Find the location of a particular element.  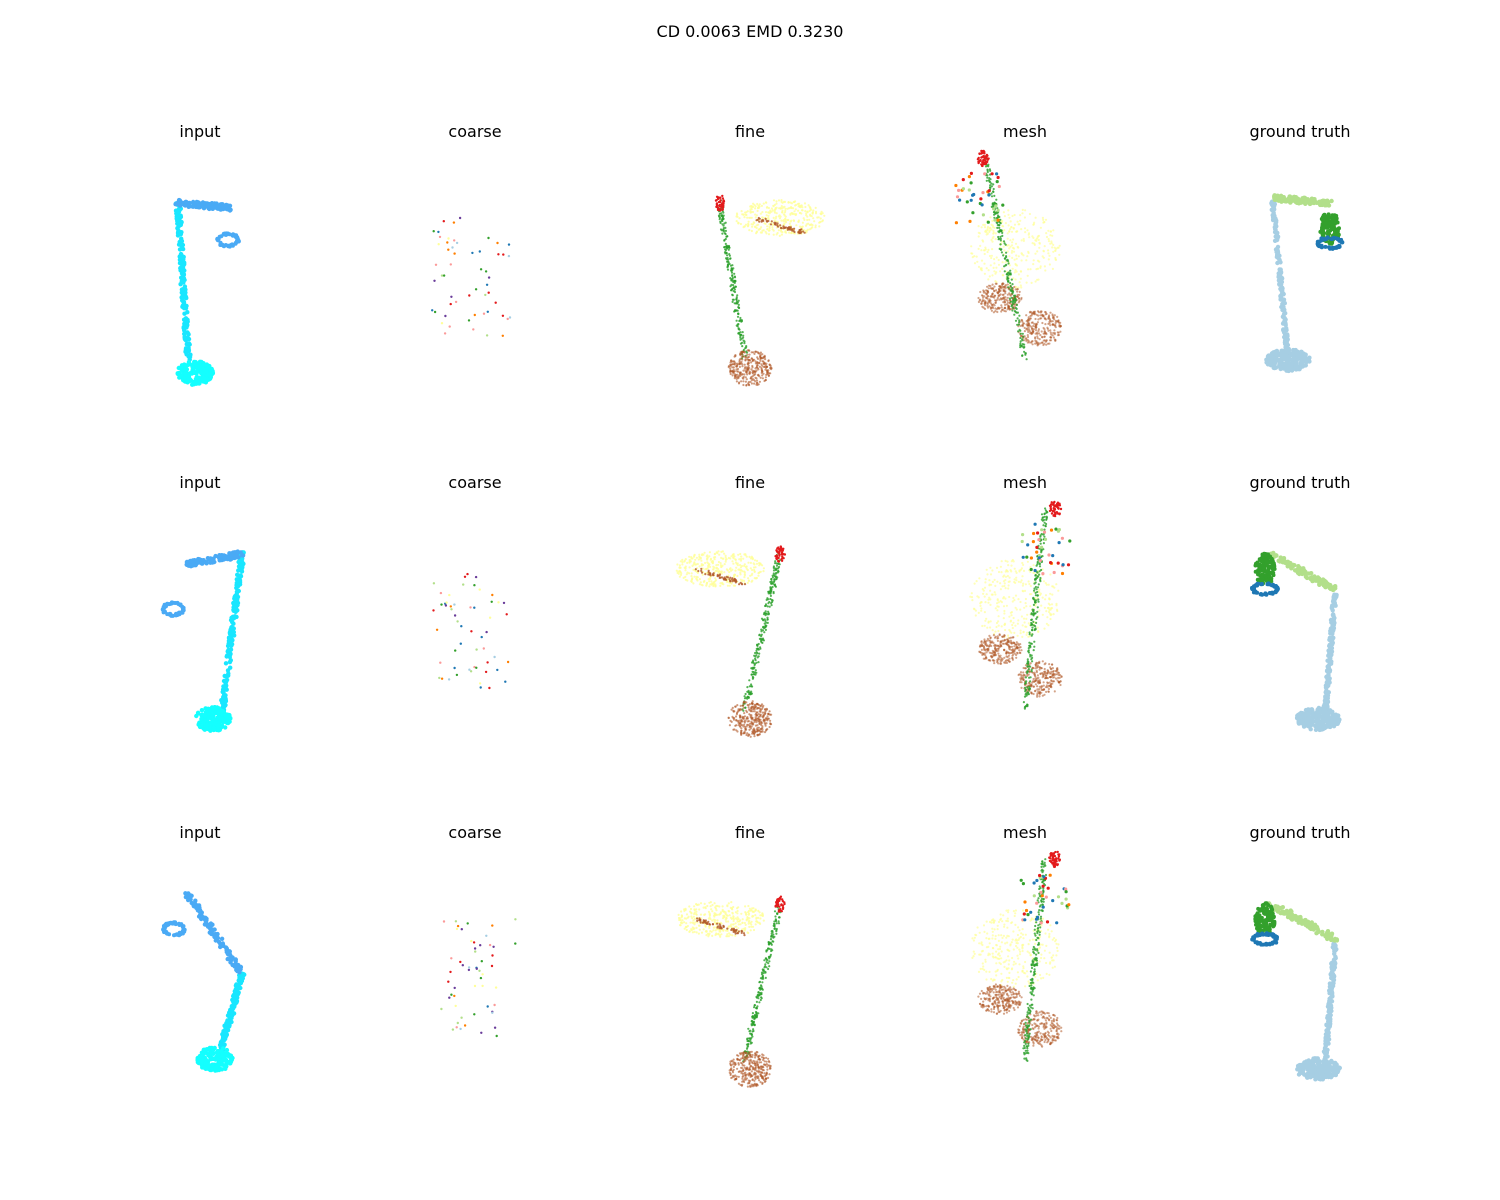

panel-mesh-row3: mesh is located at coordinates (1025, 973).